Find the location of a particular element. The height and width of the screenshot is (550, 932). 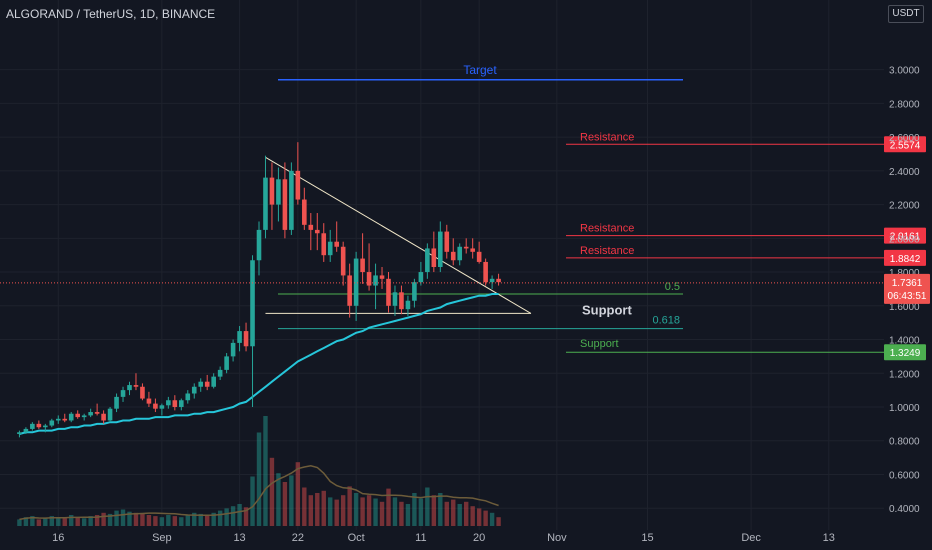

y-tick-label: 3.0000 is located at coordinates (904, 71).